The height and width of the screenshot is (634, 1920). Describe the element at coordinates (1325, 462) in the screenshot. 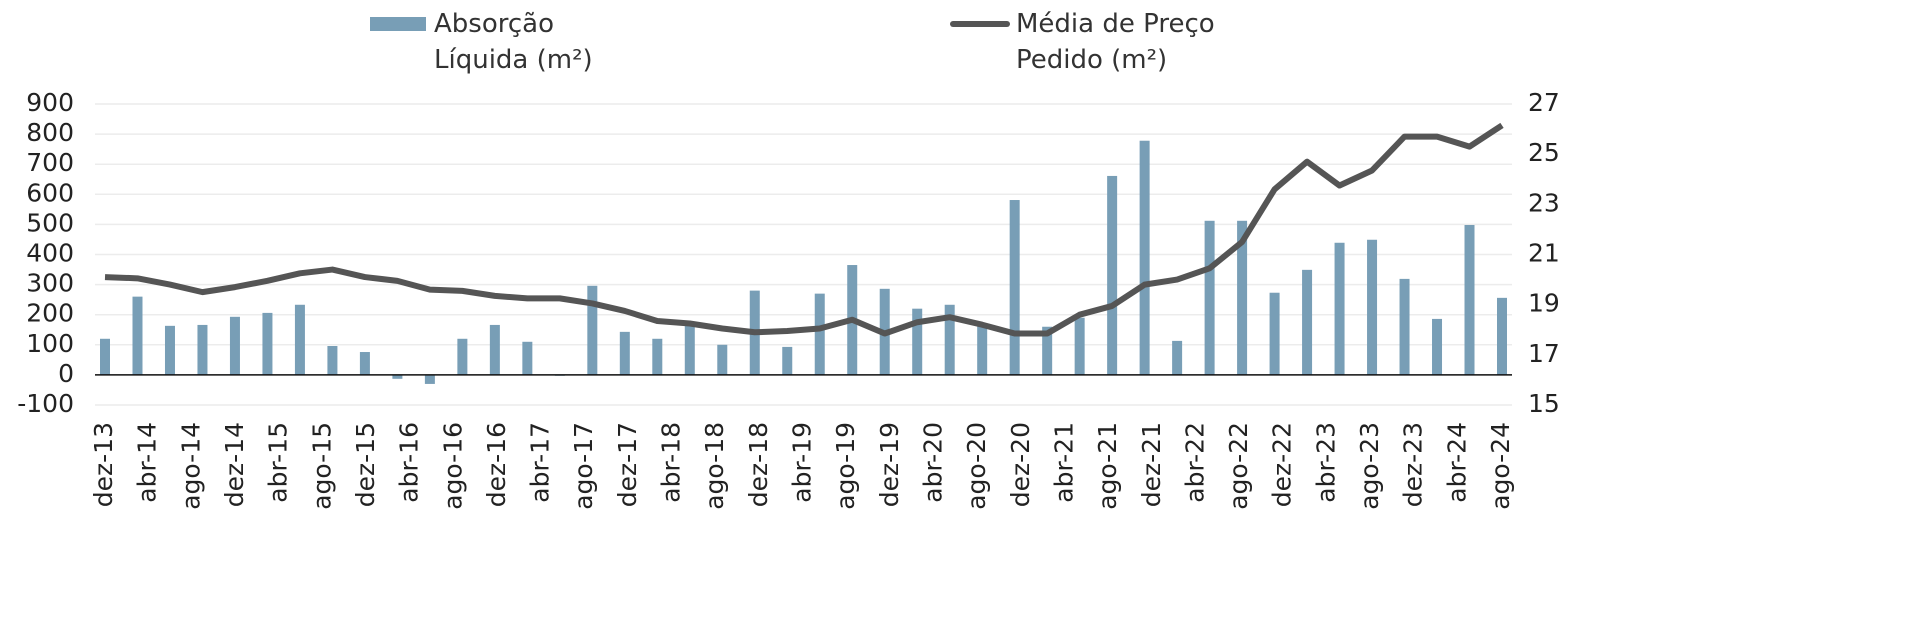

I see `x-tick-label: abr-23` at that location.